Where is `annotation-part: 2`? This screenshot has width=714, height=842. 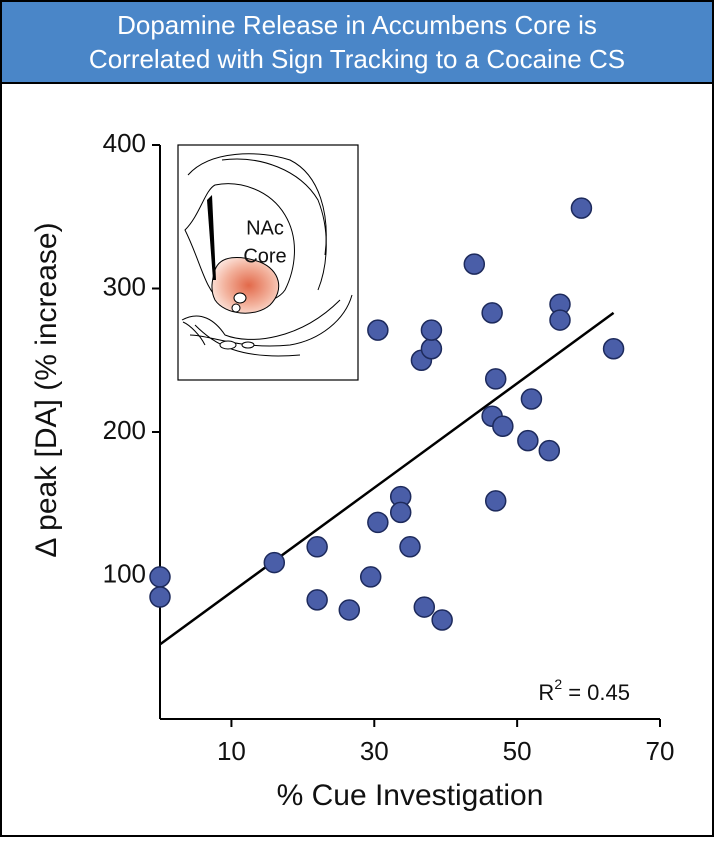 annotation-part: 2 is located at coordinates (558, 684).